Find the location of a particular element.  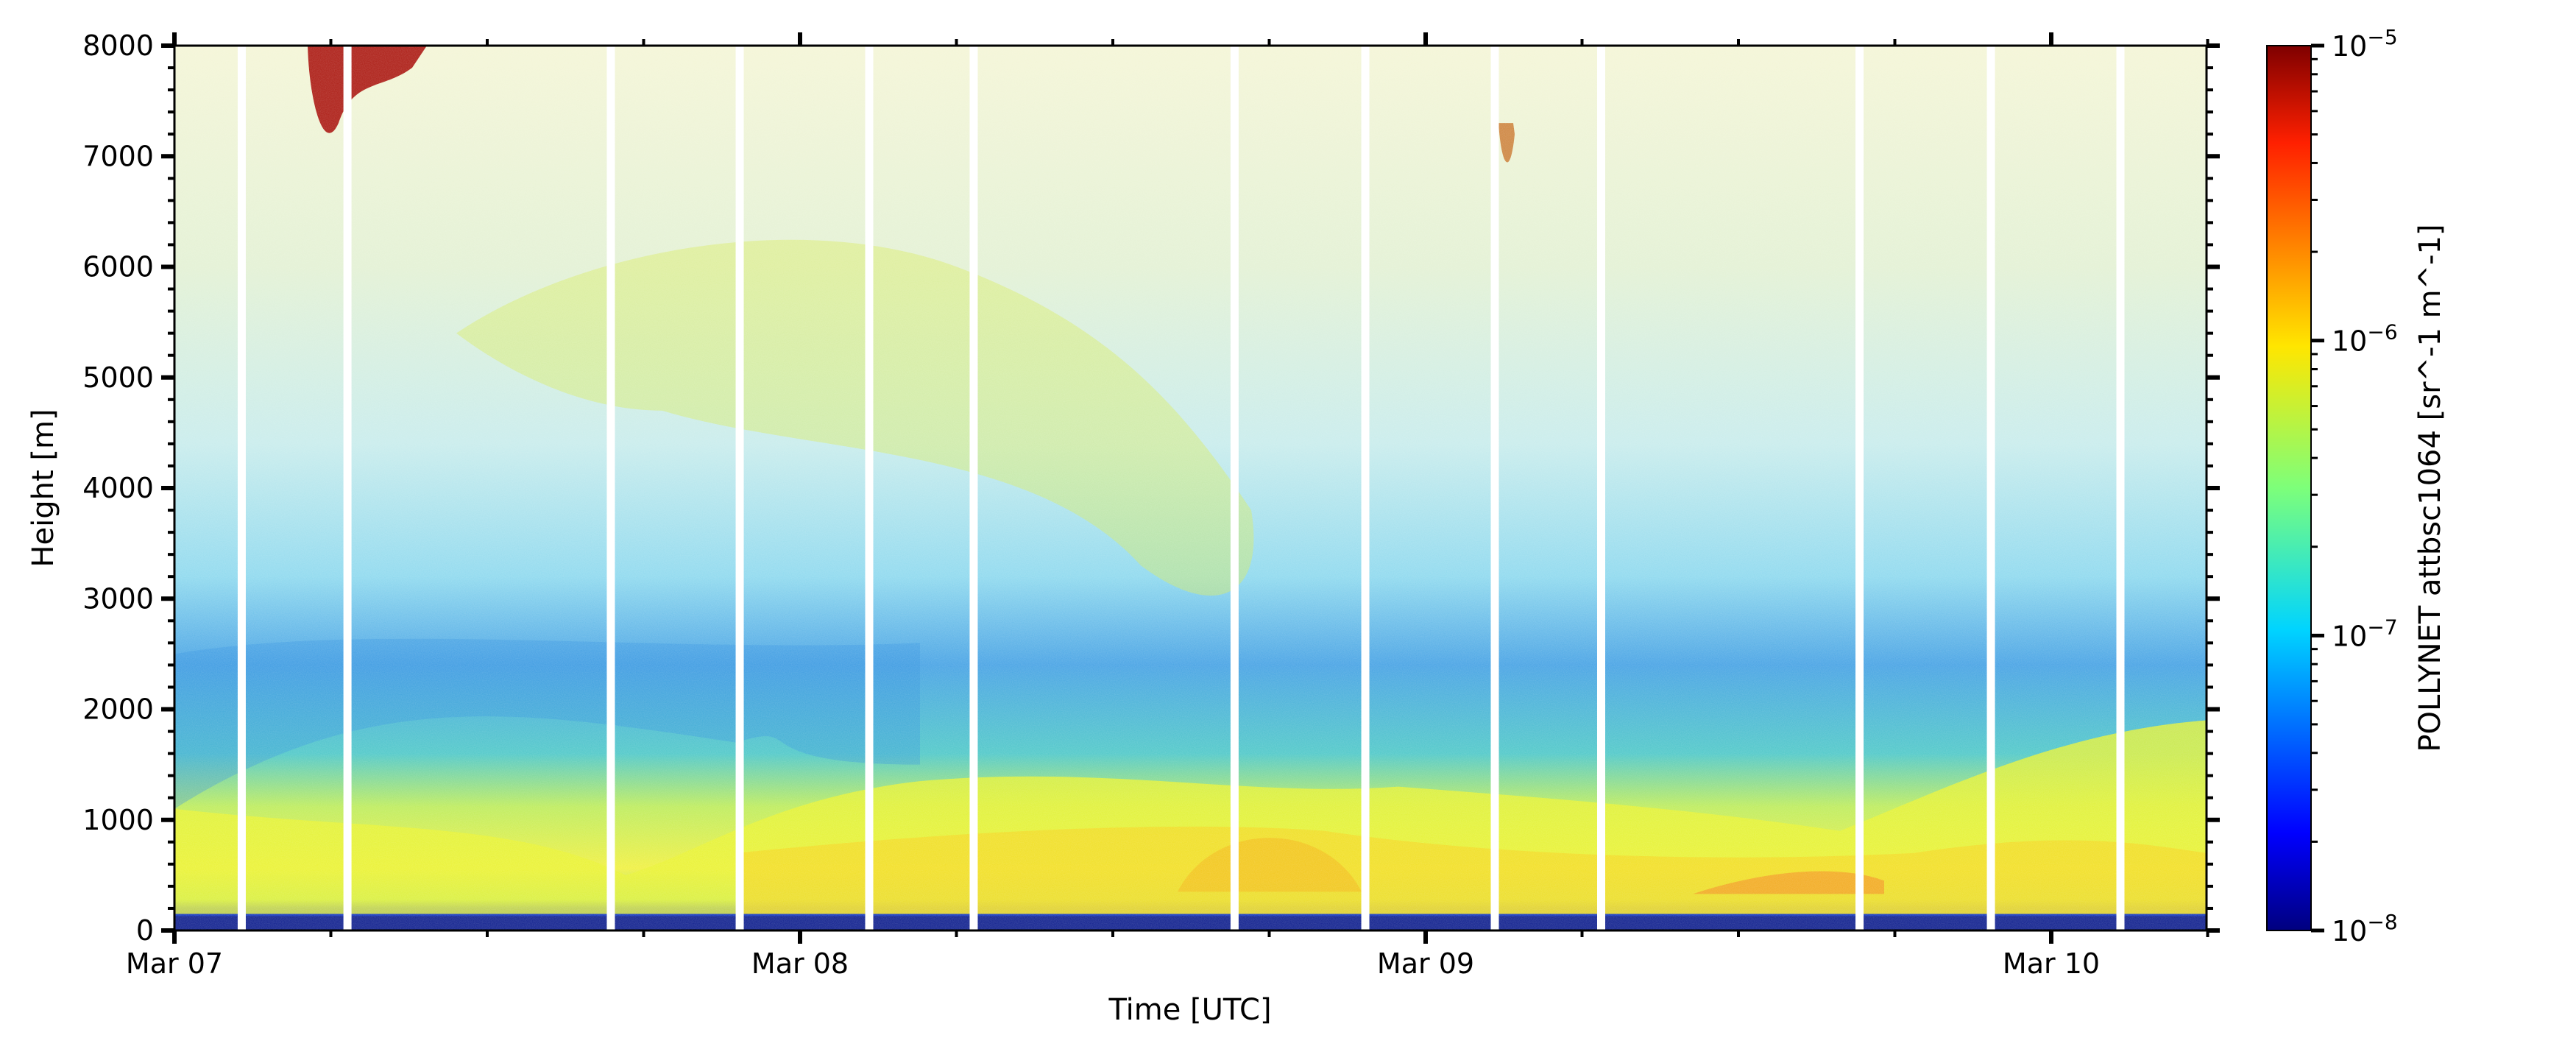

y-axis-label: Height [m] is located at coordinates (43, 488).